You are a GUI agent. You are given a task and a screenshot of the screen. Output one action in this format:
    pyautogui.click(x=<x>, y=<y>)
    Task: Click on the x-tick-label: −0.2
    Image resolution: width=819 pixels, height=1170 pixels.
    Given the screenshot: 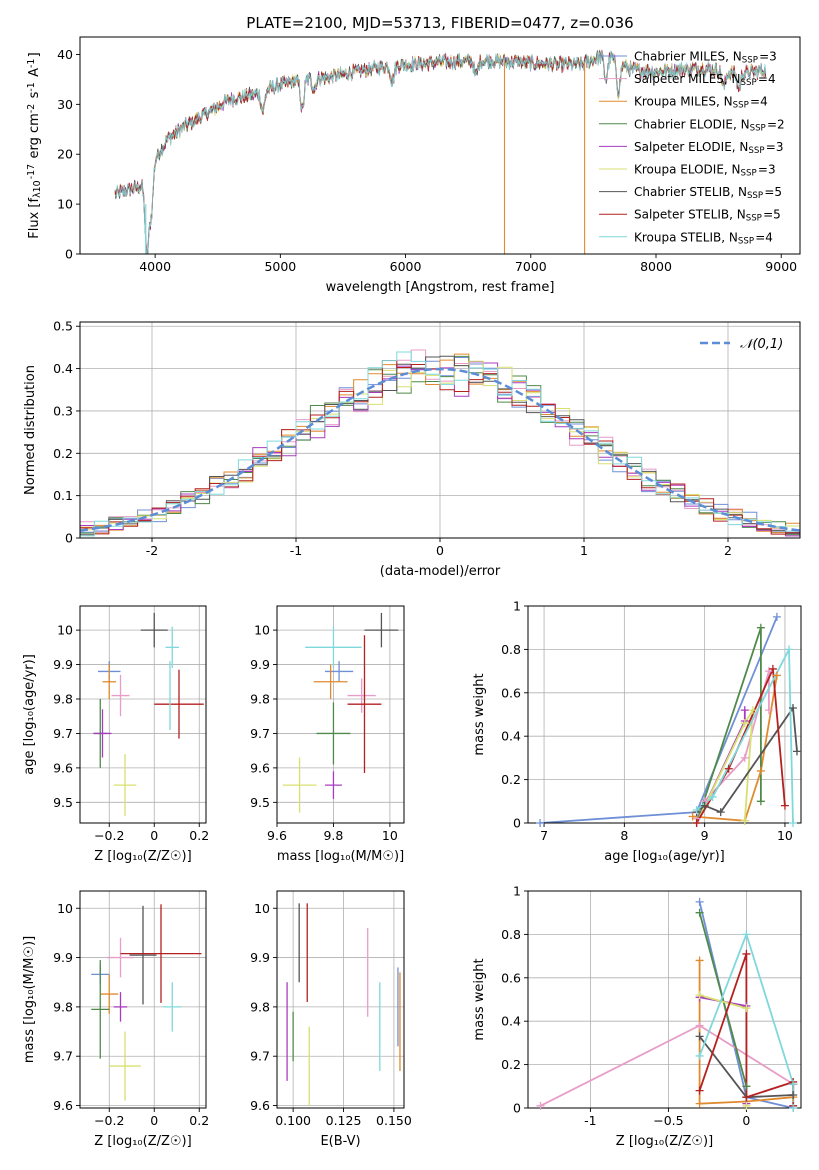 What is the action you would take?
    pyautogui.click(x=109, y=1120)
    